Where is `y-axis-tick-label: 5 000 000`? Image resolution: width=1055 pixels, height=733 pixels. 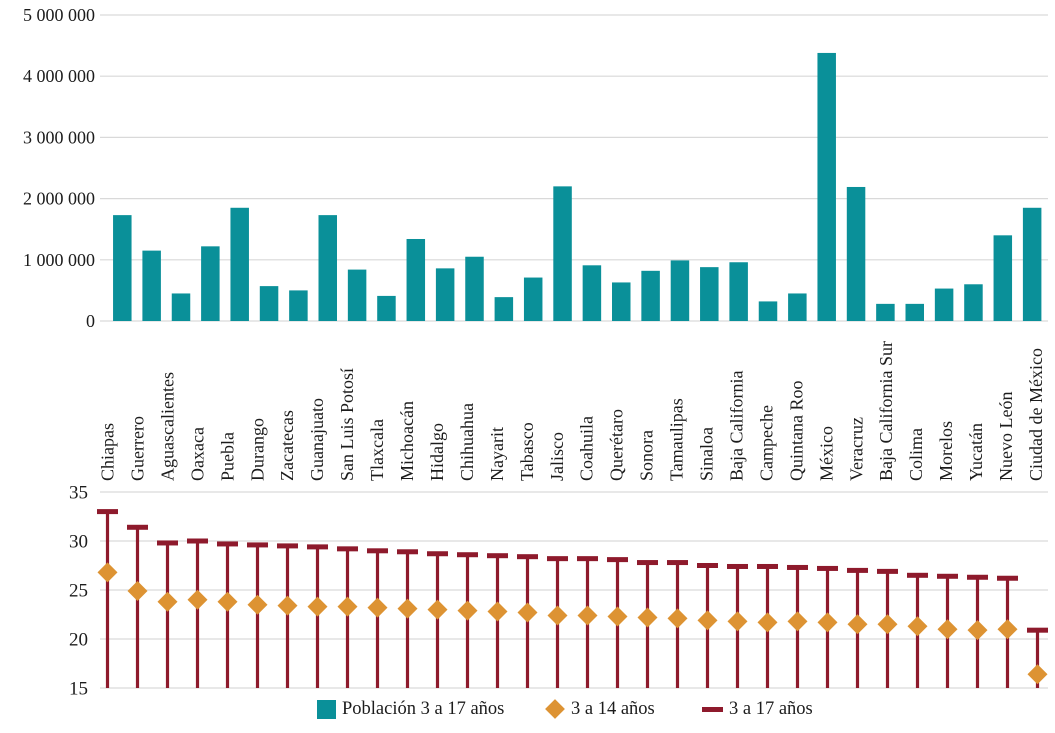 y-axis-tick-label: 5 000 000 is located at coordinates (59, 15).